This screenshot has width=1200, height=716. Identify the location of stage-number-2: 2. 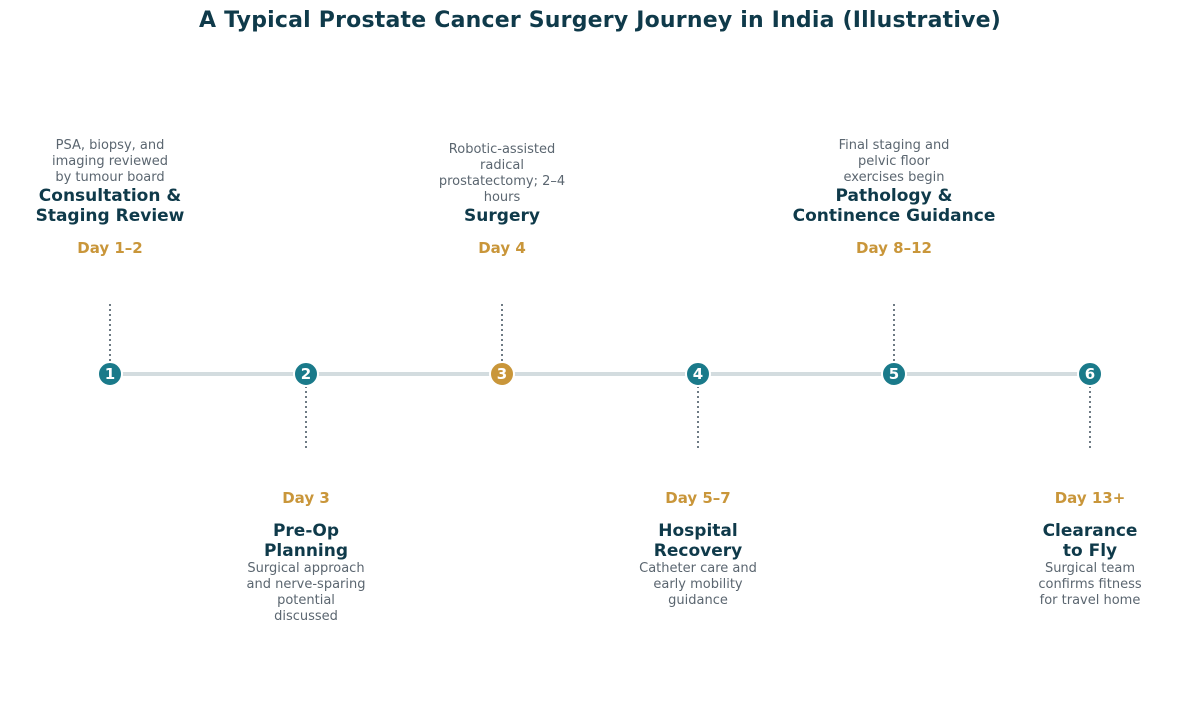
(306, 374).